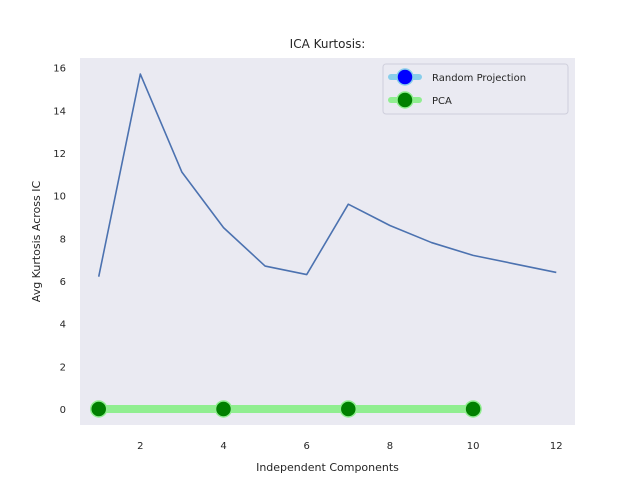 This screenshot has height=480, width=640. I want to click on y-tick-label: 6, so click(63, 282).